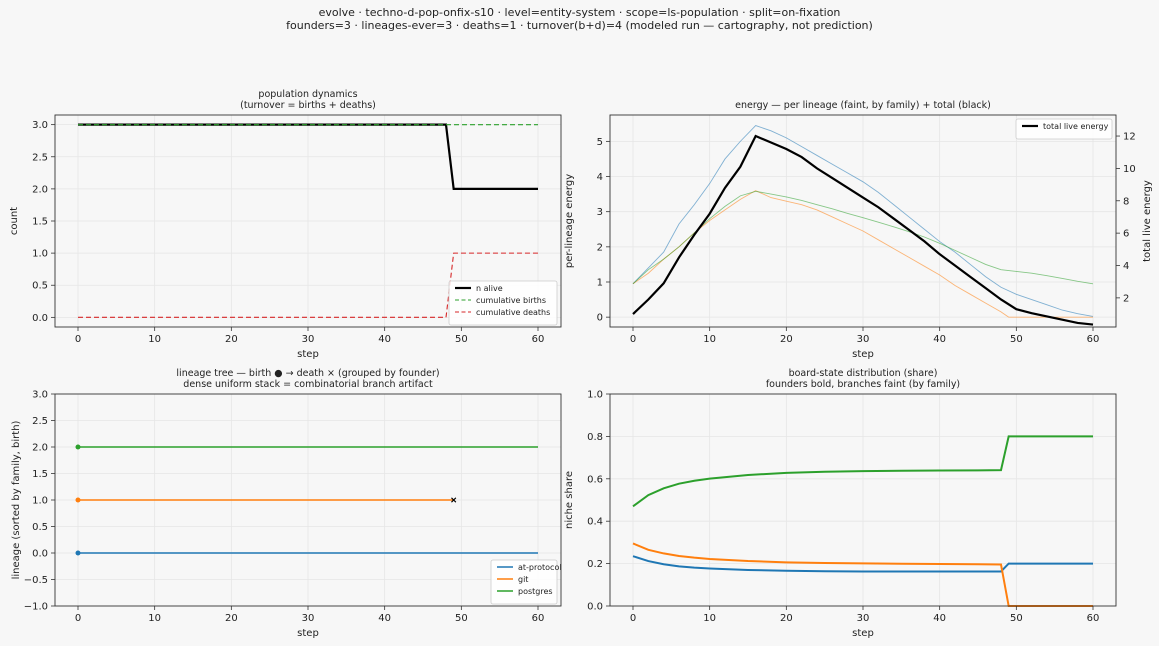  Describe the element at coordinates (36, 607) in the screenshot. I see `y-tick-label: −1.0` at that location.